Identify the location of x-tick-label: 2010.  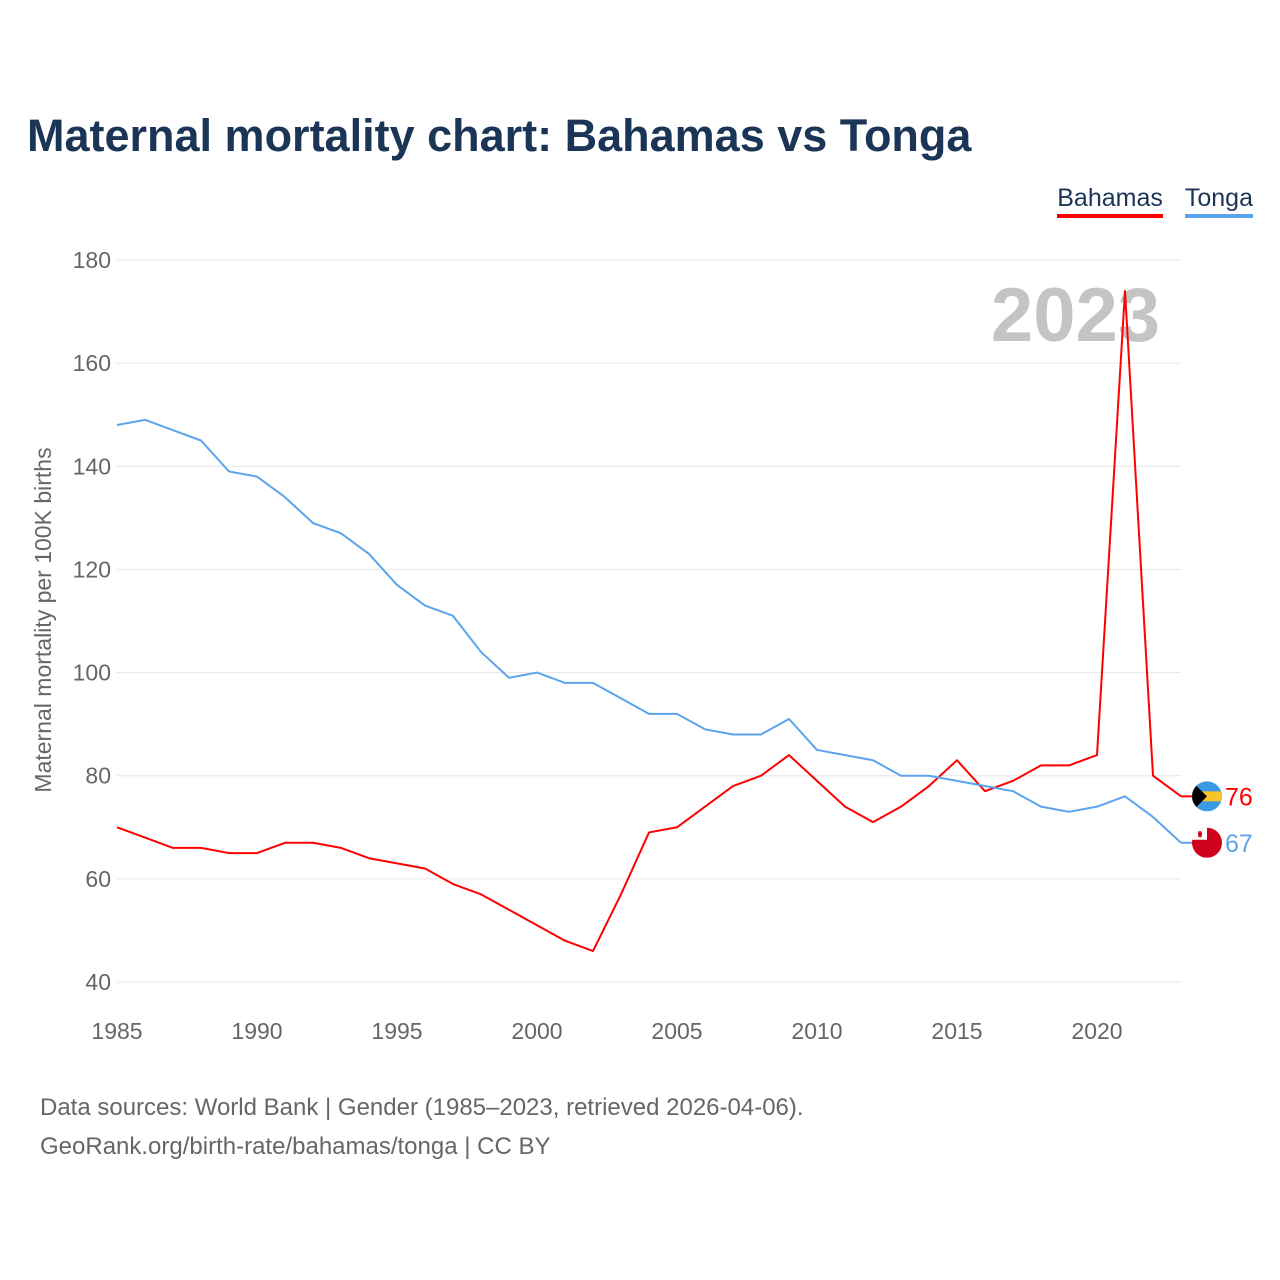
(816, 1031).